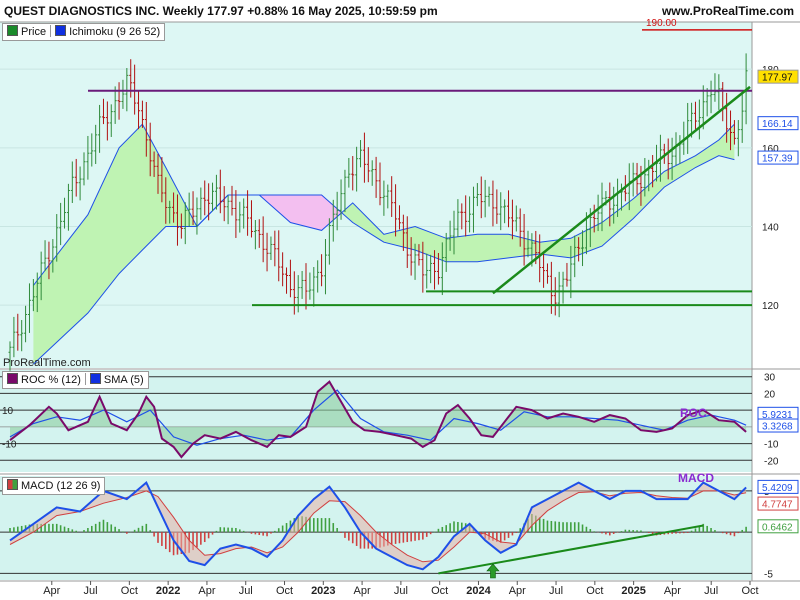  I want to click on x-tick-label: Oct, so click(129, 591).